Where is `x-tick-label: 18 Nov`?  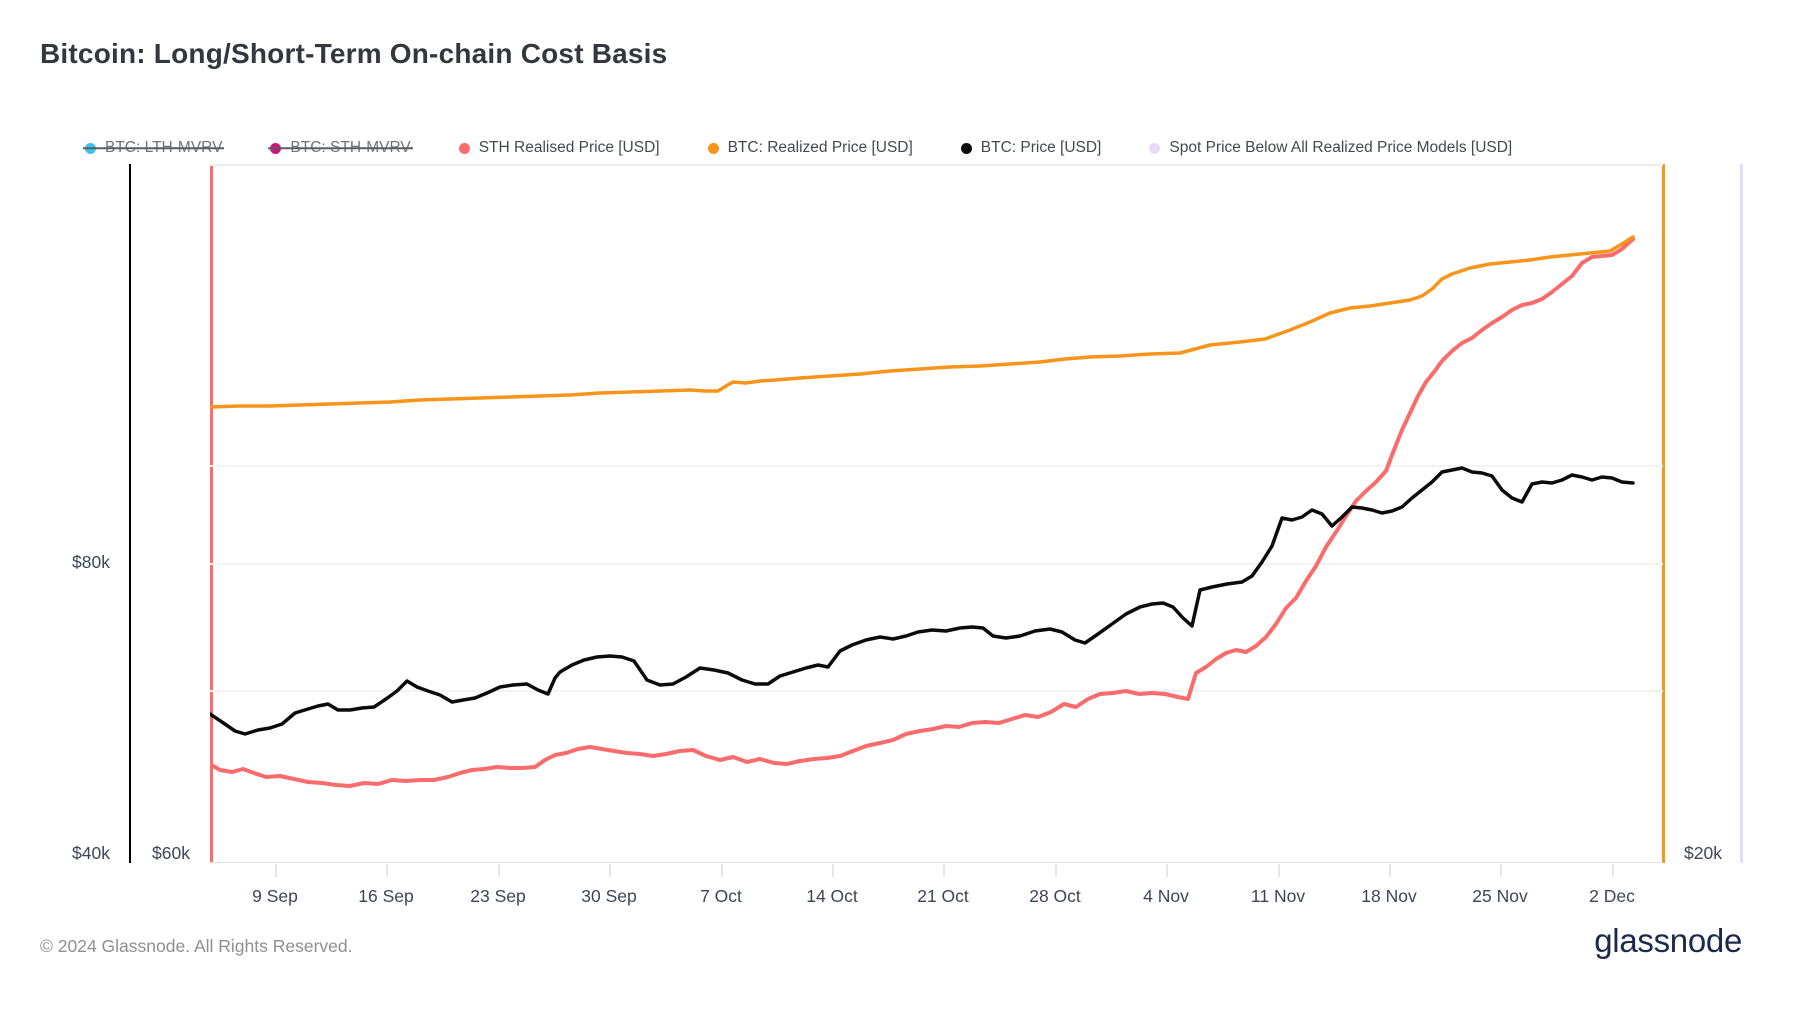 x-tick-label: 18 Nov is located at coordinates (1389, 896).